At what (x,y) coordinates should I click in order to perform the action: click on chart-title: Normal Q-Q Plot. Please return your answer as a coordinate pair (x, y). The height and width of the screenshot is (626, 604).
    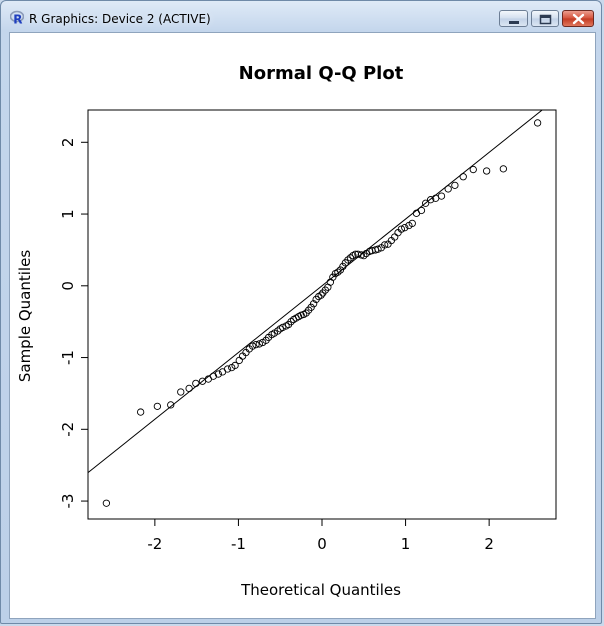
    Looking at the image, I should click on (321, 73).